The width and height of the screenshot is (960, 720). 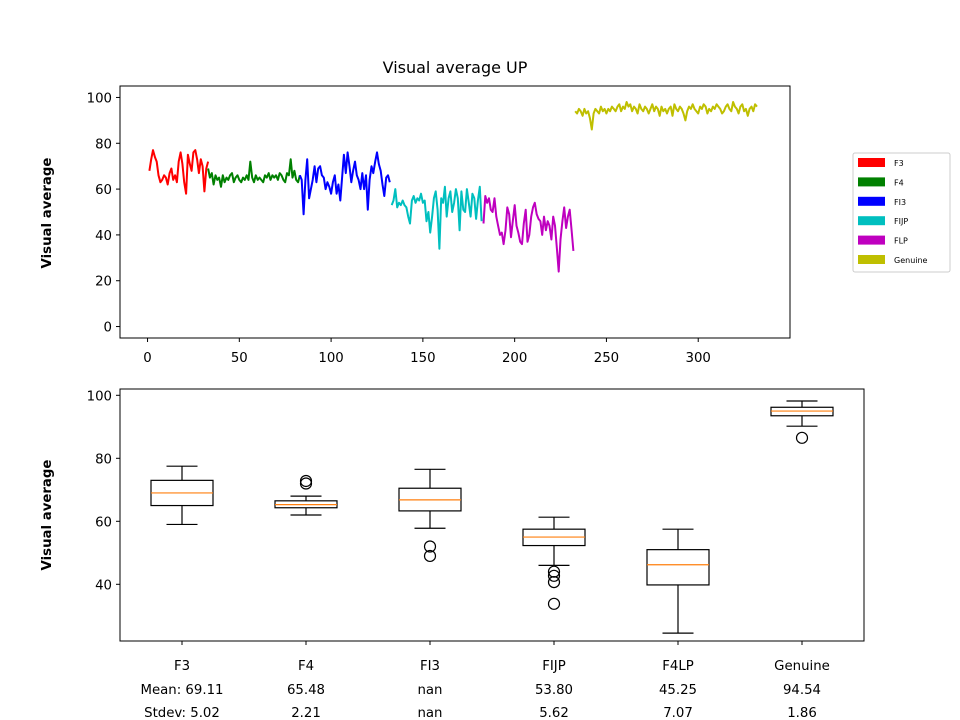 I want to click on stdev-label: 5.62, so click(x=554, y=713).